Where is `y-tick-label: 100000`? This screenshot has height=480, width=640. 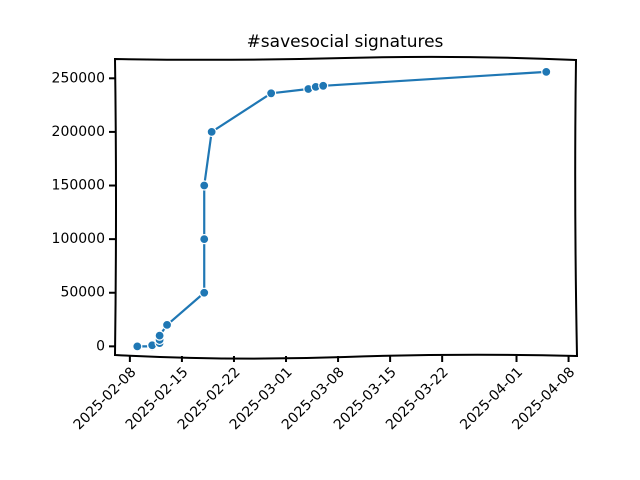
y-tick-label: 100000 is located at coordinates (78, 239).